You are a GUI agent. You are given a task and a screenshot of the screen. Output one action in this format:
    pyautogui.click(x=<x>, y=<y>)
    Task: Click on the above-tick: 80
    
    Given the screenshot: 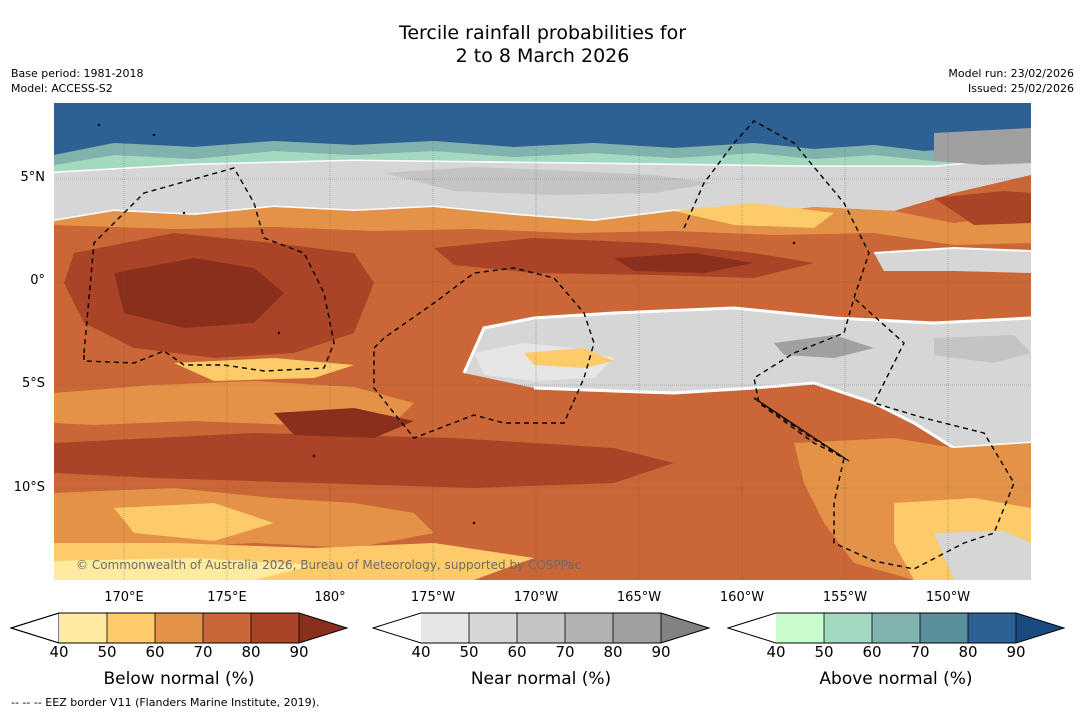 What is the action you would take?
    pyautogui.click(x=968, y=652)
    